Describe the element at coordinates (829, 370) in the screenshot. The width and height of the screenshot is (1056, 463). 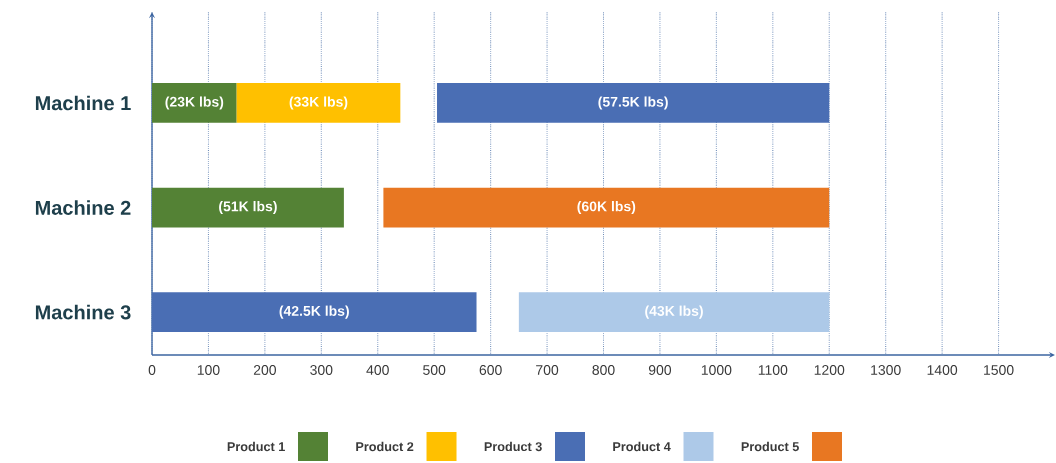
I see `x-tick-label: 1200` at that location.